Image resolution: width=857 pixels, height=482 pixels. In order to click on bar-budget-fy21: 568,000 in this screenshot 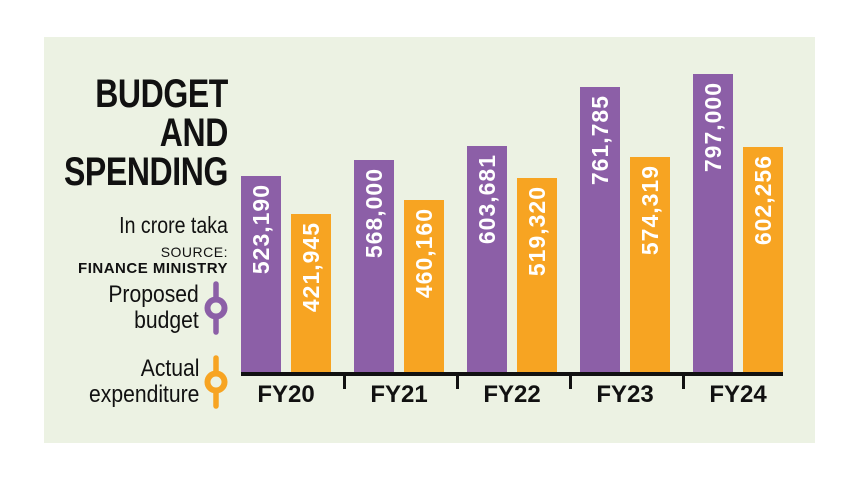, I will do `click(374, 266)`.